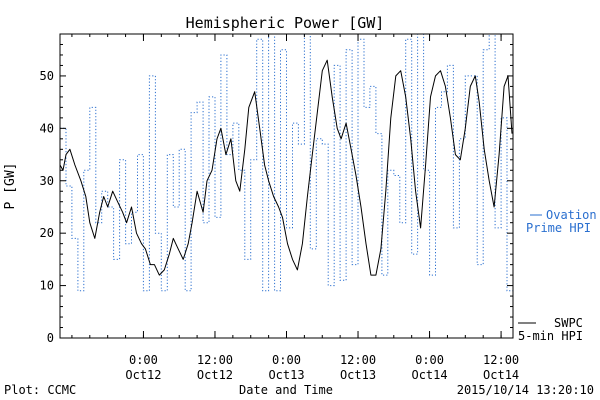 The image size is (600, 400). Describe the element at coordinates (47, 181) in the screenshot. I see `y-tick-label: 30` at that location.